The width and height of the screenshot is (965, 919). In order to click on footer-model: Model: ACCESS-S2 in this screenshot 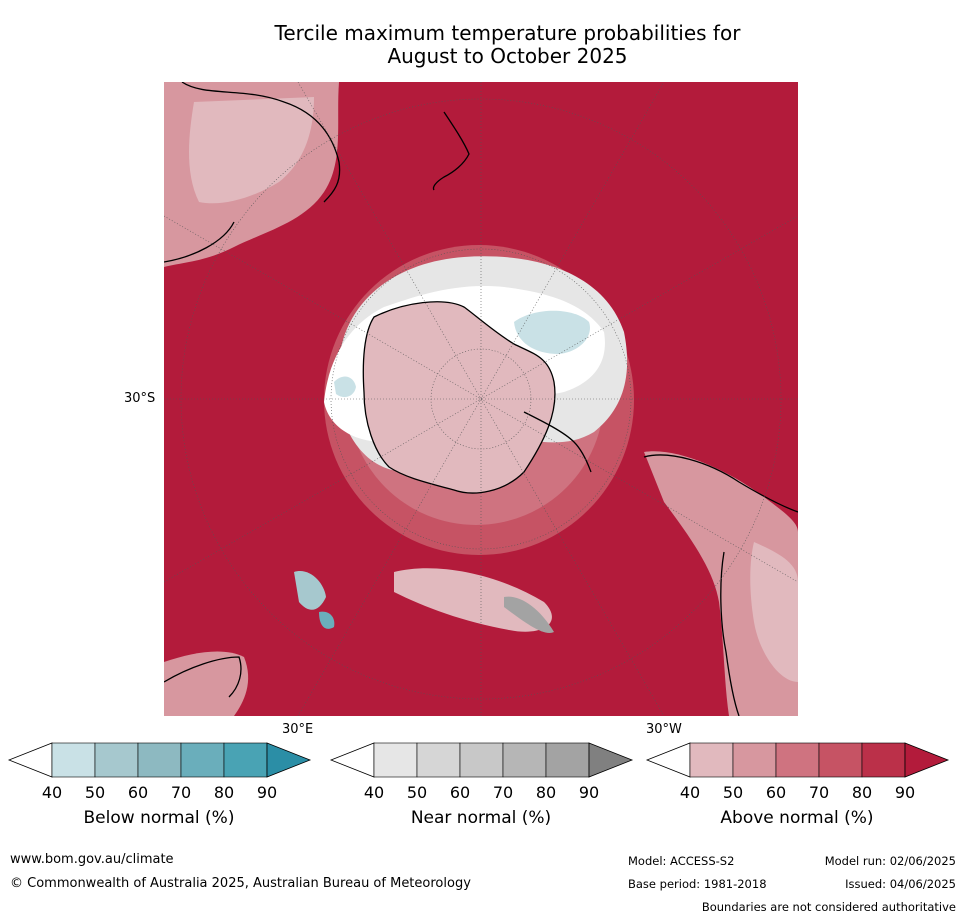, I will do `click(681, 861)`.